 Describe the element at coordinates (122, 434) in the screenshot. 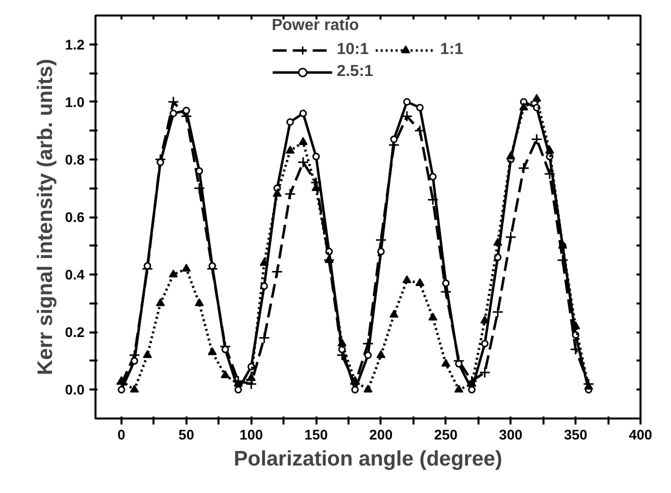

I see `x-tick-label: 0` at that location.